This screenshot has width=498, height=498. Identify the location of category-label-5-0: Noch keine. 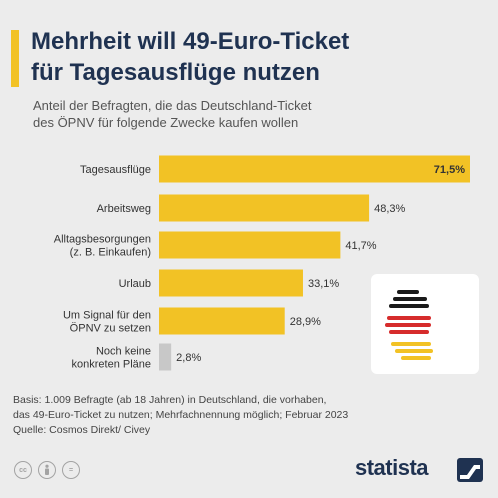
(123, 352).